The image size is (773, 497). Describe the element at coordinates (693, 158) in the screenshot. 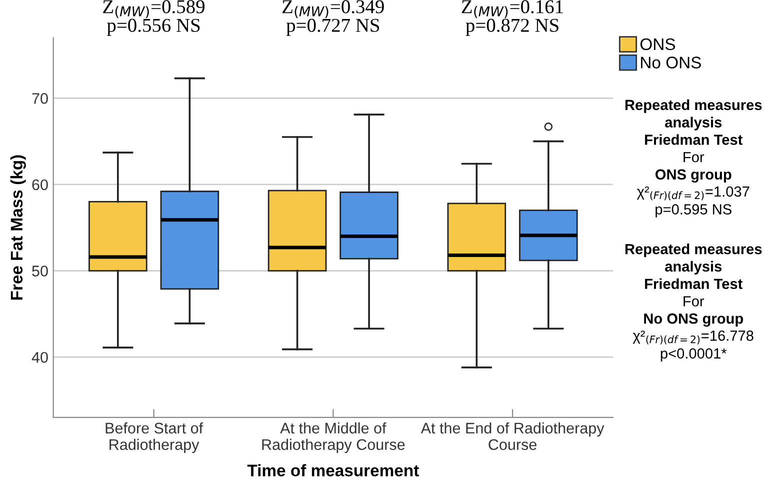

I see `text: Repeated measures analysis Friedman Test For ONS group χ²$_{(Fr)(df=2)}$=1.037 p=0.595 NS` at that location.